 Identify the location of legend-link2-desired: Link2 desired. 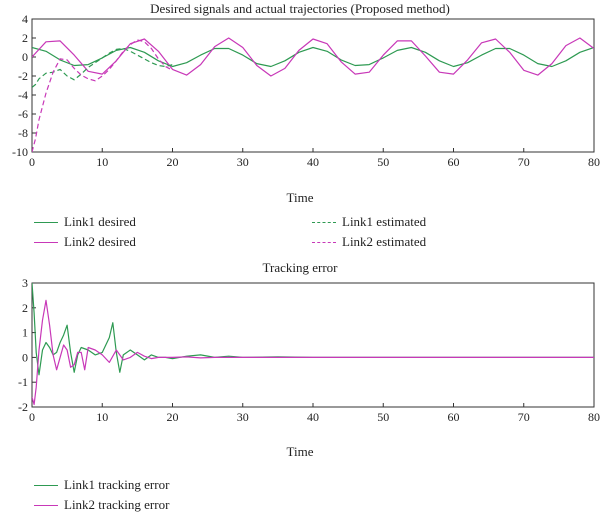
(85, 242).